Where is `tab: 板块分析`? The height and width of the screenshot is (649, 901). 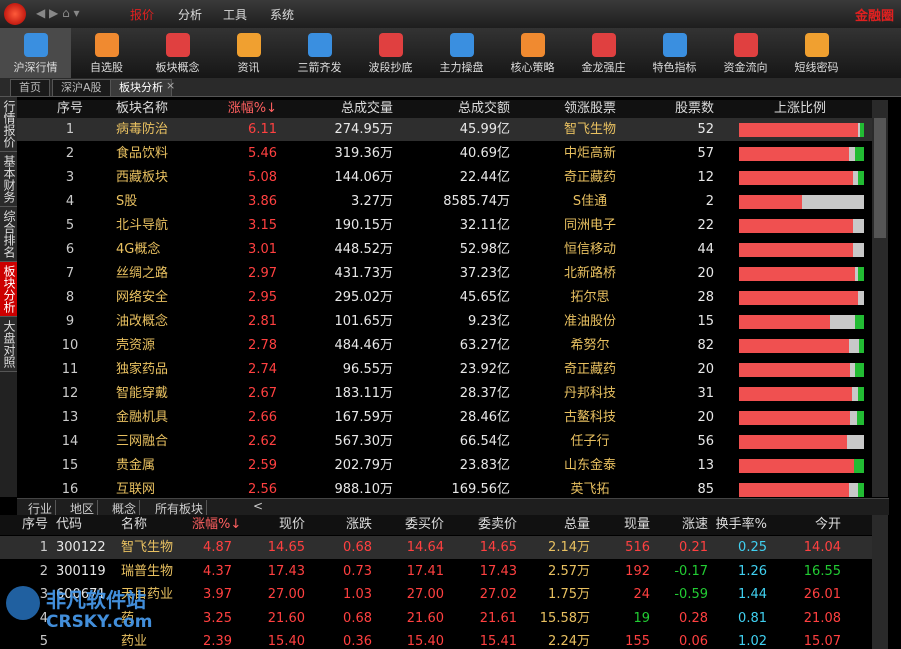 tab: 板块分析 is located at coordinates (141, 87).